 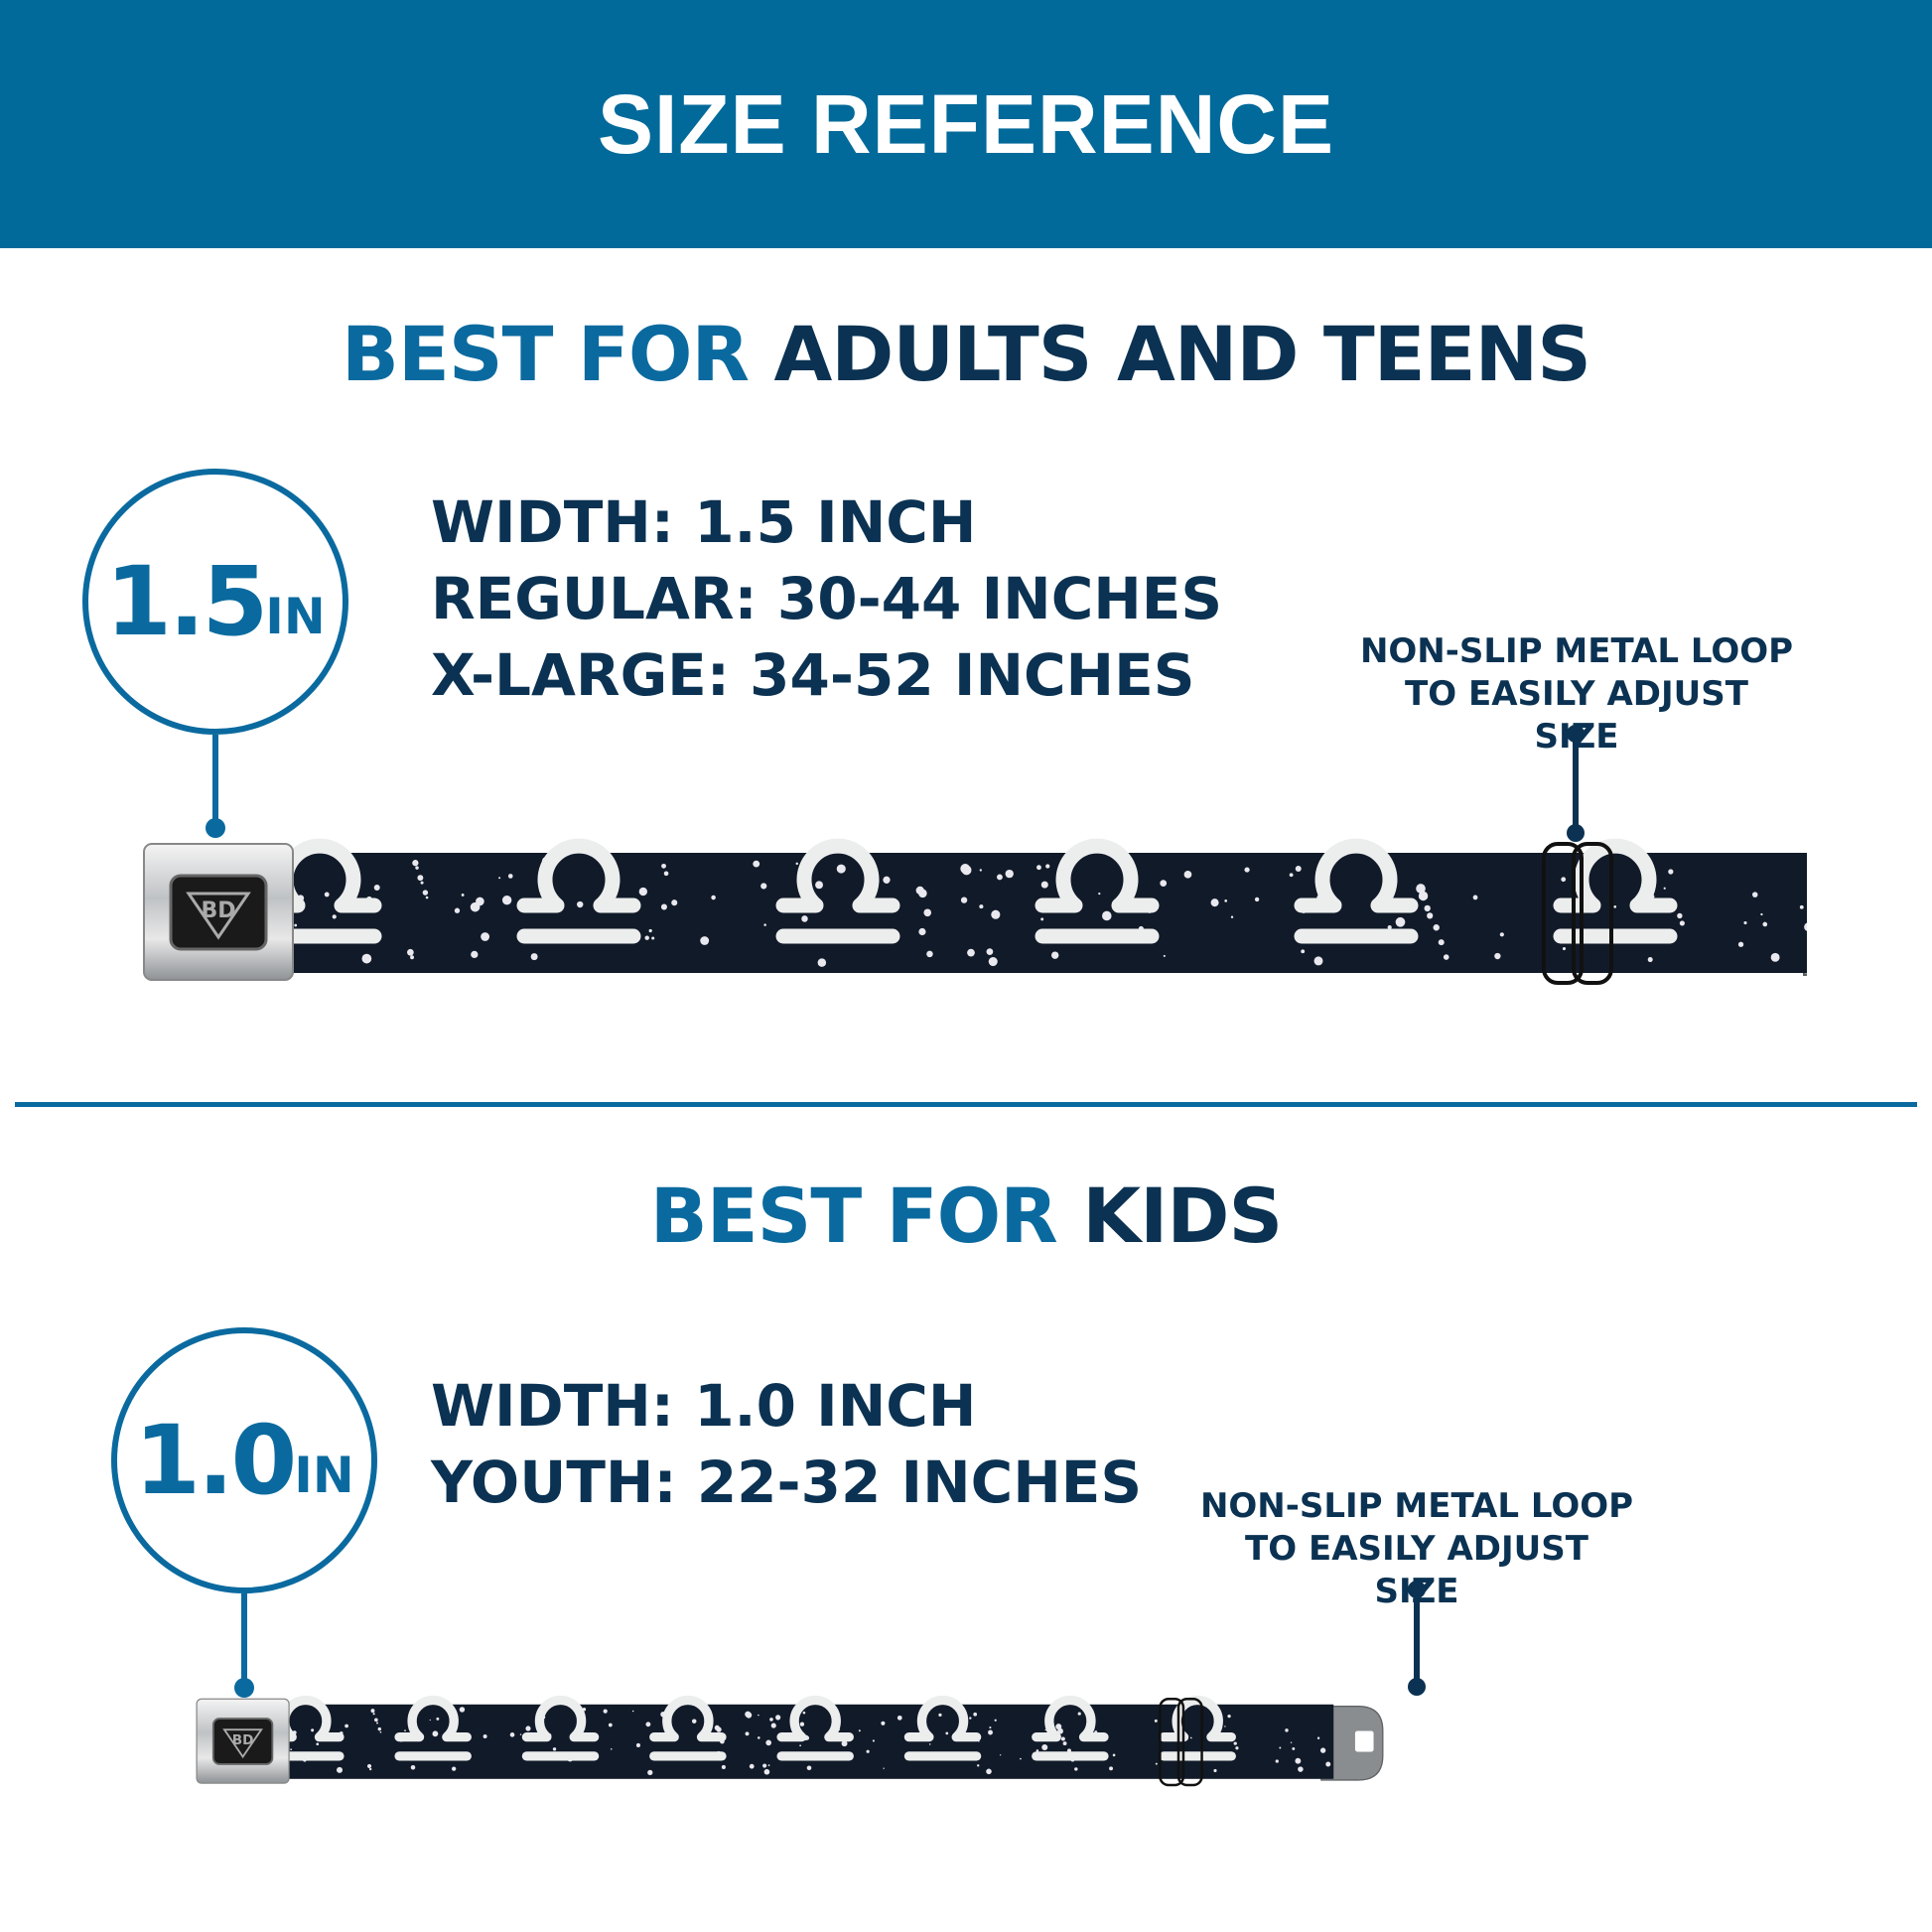 I want to click on kids-specs: WIDTH: 1.0 INCH YOUTH: 22-32 INCHES, so click(x=787, y=1445).